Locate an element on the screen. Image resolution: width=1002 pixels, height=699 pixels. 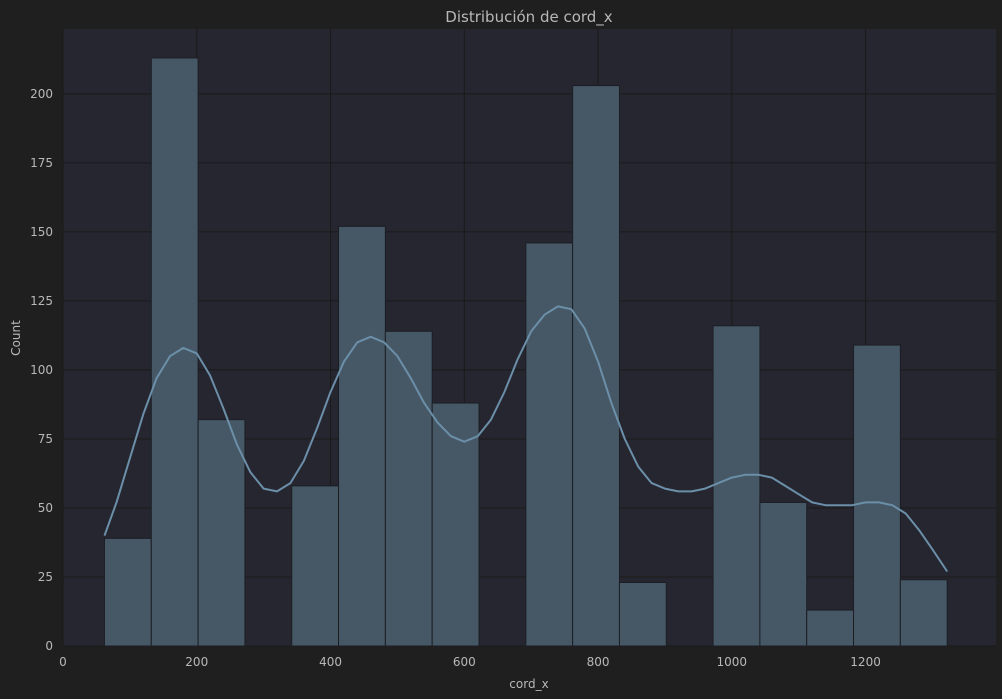
y-tick-label: 150 is located at coordinates (41, 232).